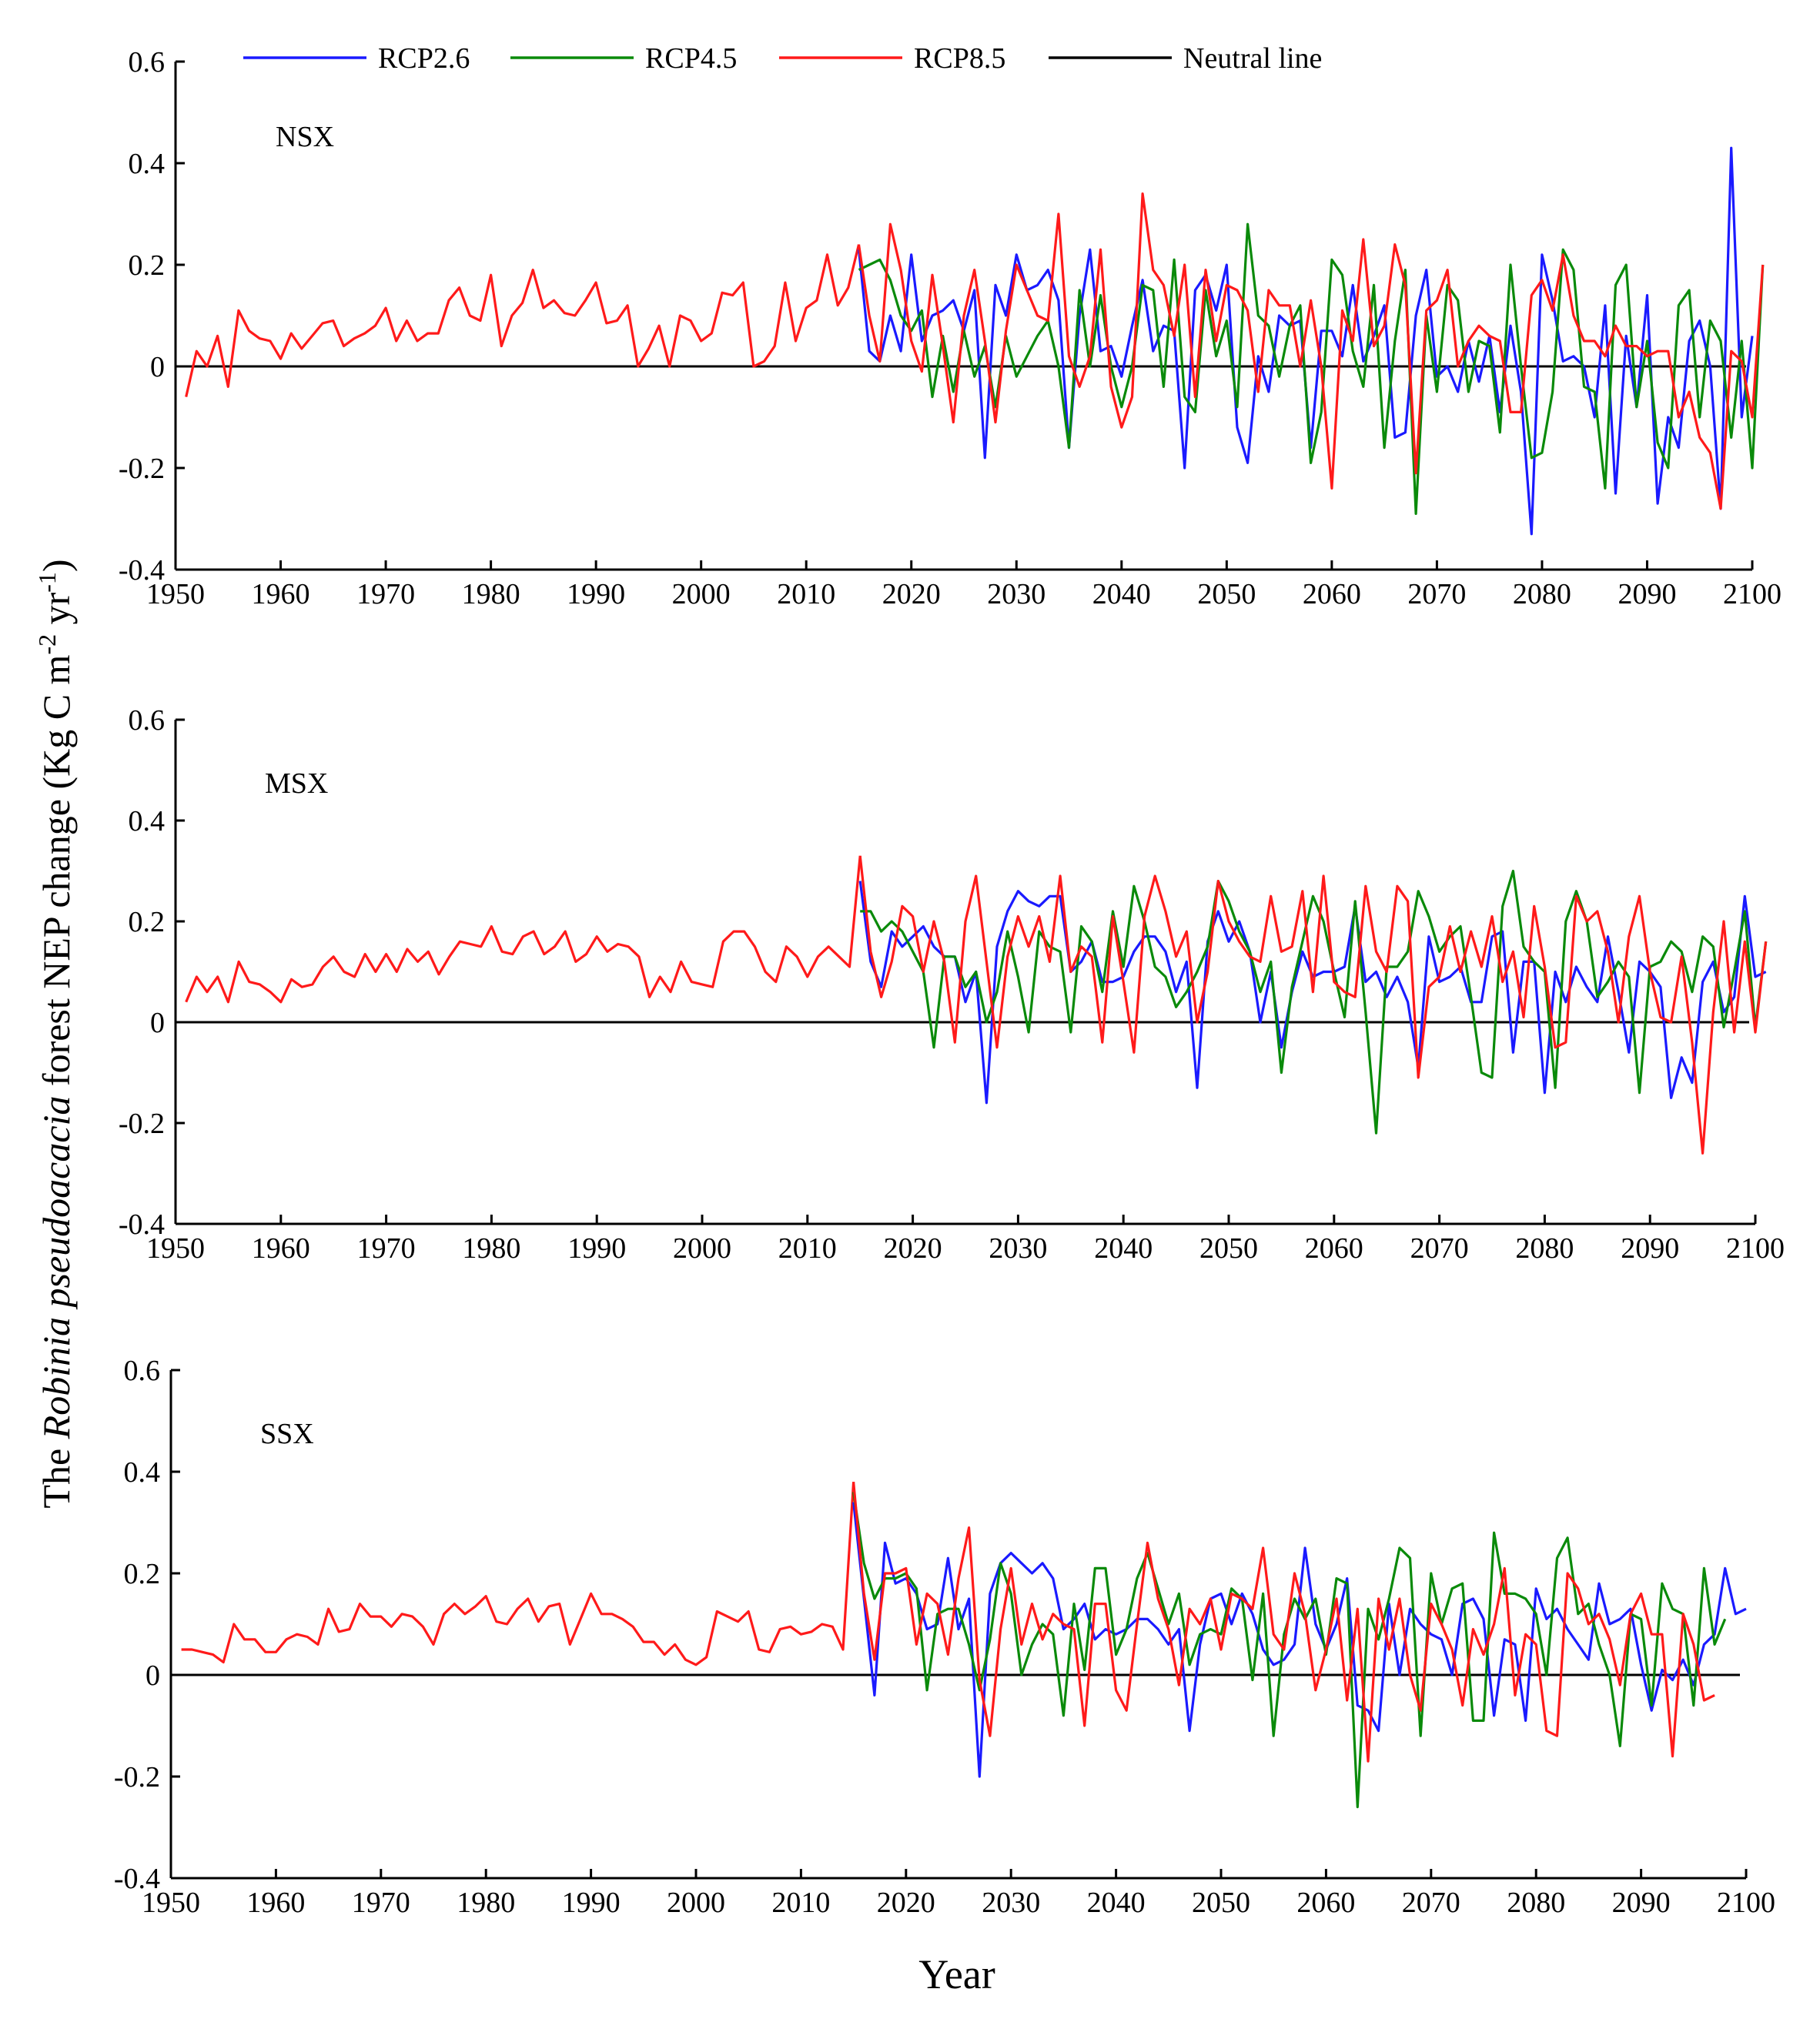 The image size is (1820, 2019). I want to click on panel-label: MSX, so click(296, 783).